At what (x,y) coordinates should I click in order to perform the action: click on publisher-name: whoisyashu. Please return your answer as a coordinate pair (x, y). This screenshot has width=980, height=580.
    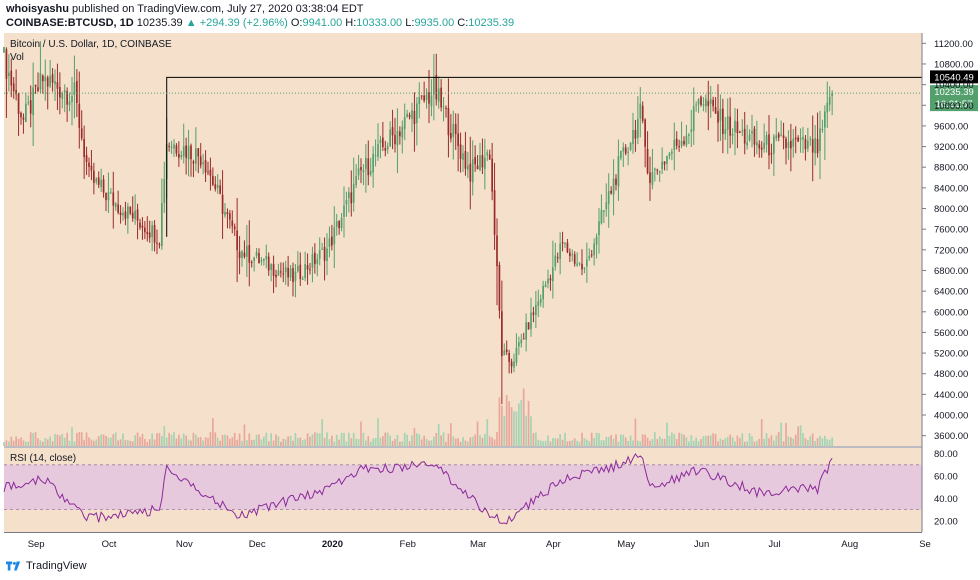
    Looking at the image, I should click on (37, 9).